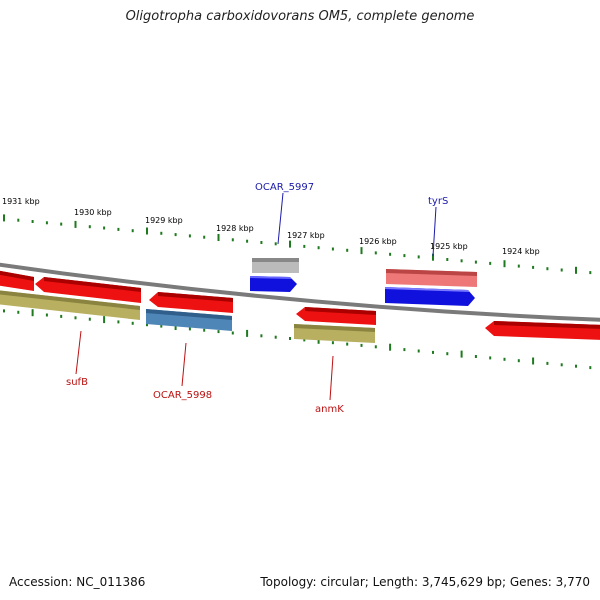 The width and height of the screenshot is (600, 600). I want to click on leader-tyrs, so click(434, 231).